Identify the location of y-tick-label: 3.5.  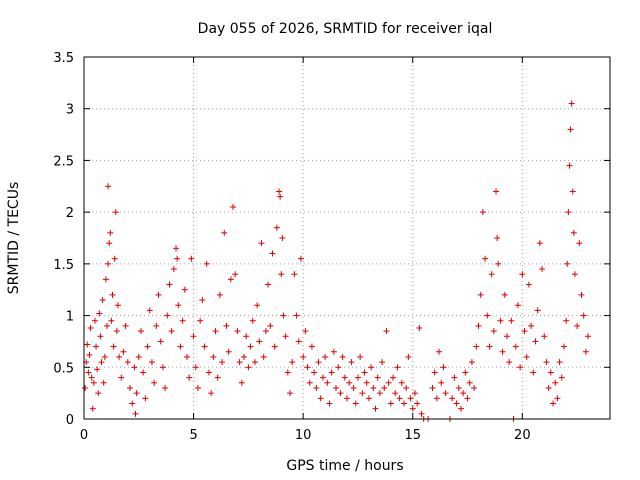
(63, 58).